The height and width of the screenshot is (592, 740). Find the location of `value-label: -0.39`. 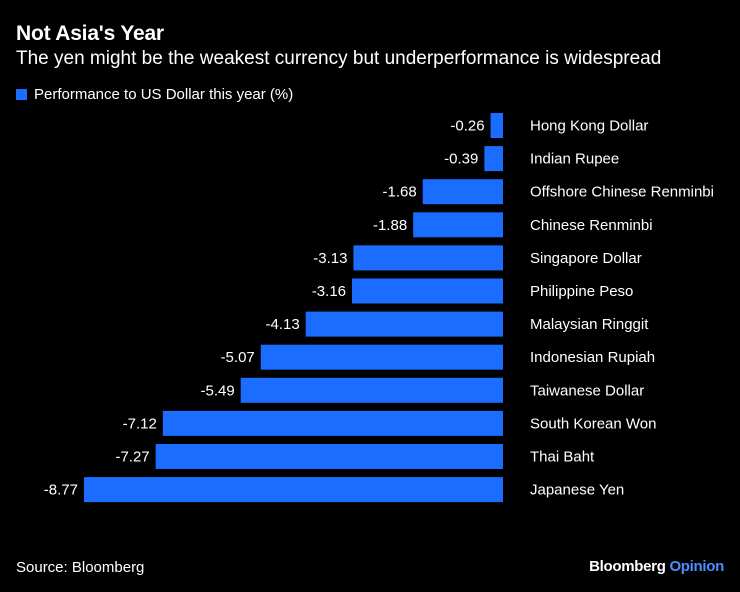

value-label: -0.39 is located at coordinates (461, 159).